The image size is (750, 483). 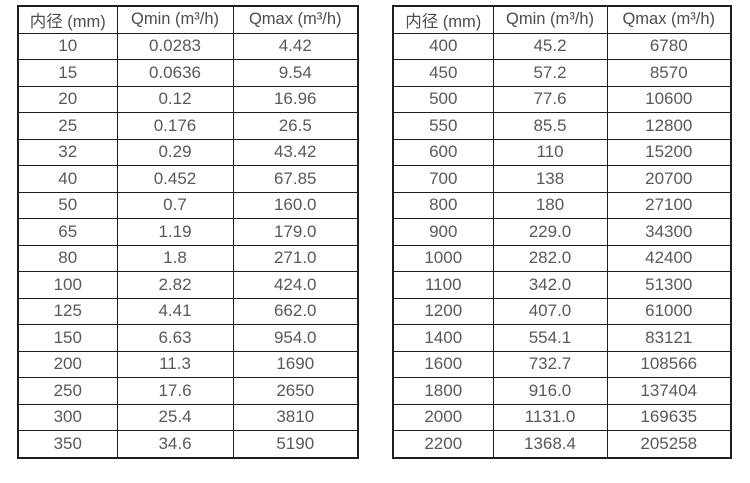 What do you see at coordinates (550, 417) in the screenshot?
I see `qmin-cell: 1131.0` at bounding box center [550, 417].